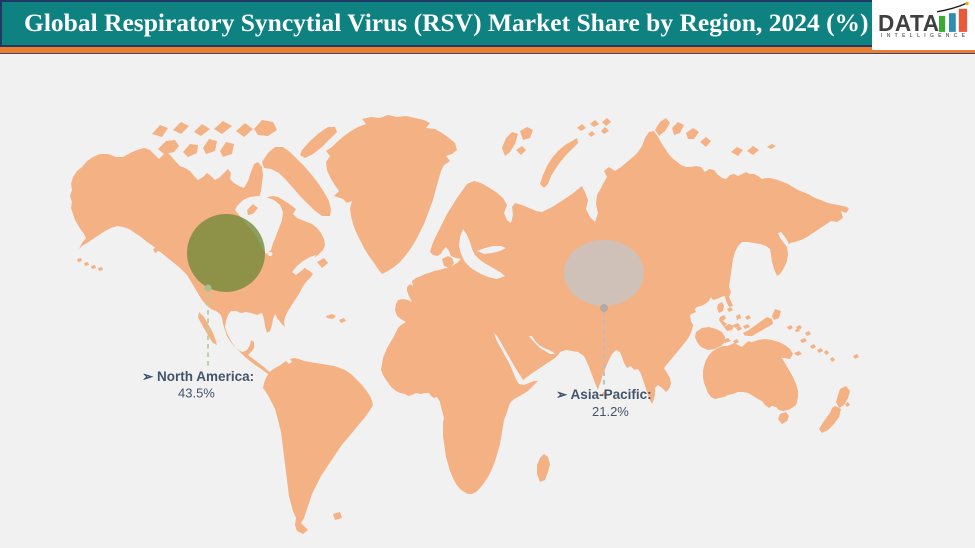 This screenshot has height=548, width=975. Describe the element at coordinates (610, 411) in the screenshot. I see `svg-text: 21.2%` at that location.